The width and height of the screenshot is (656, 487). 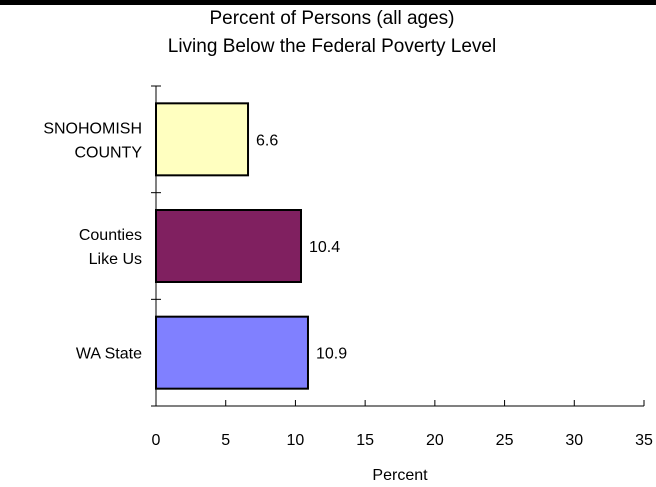 What do you see at coordinates (108, 152) in the screenshot?
I see `category-label-0-1: COUNTY` at bounding box center [108, 152].